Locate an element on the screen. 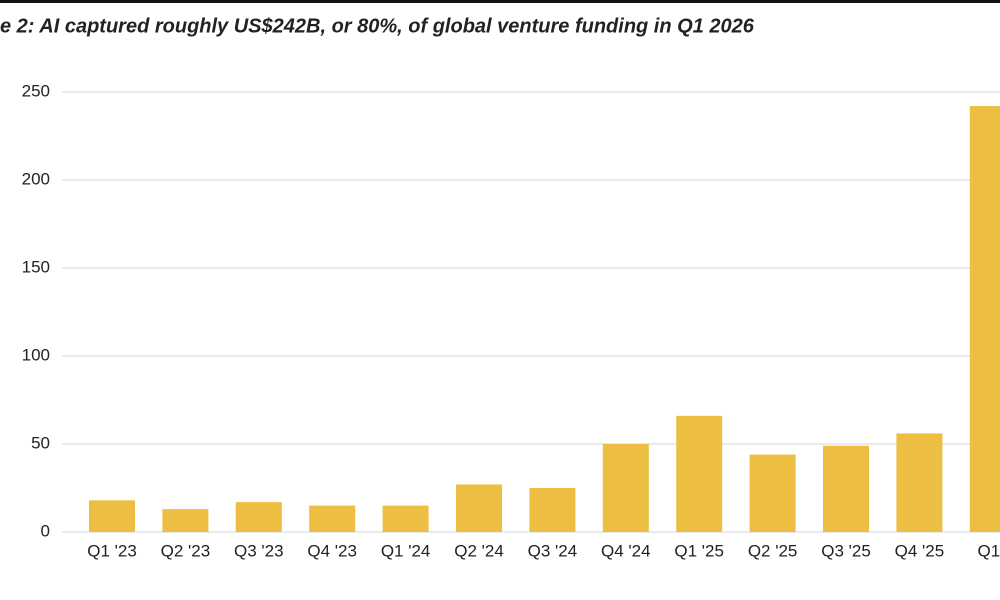 The image size is (1000, 600). x-tick-label: Q4 '24 is located at coordinates (626, 550).